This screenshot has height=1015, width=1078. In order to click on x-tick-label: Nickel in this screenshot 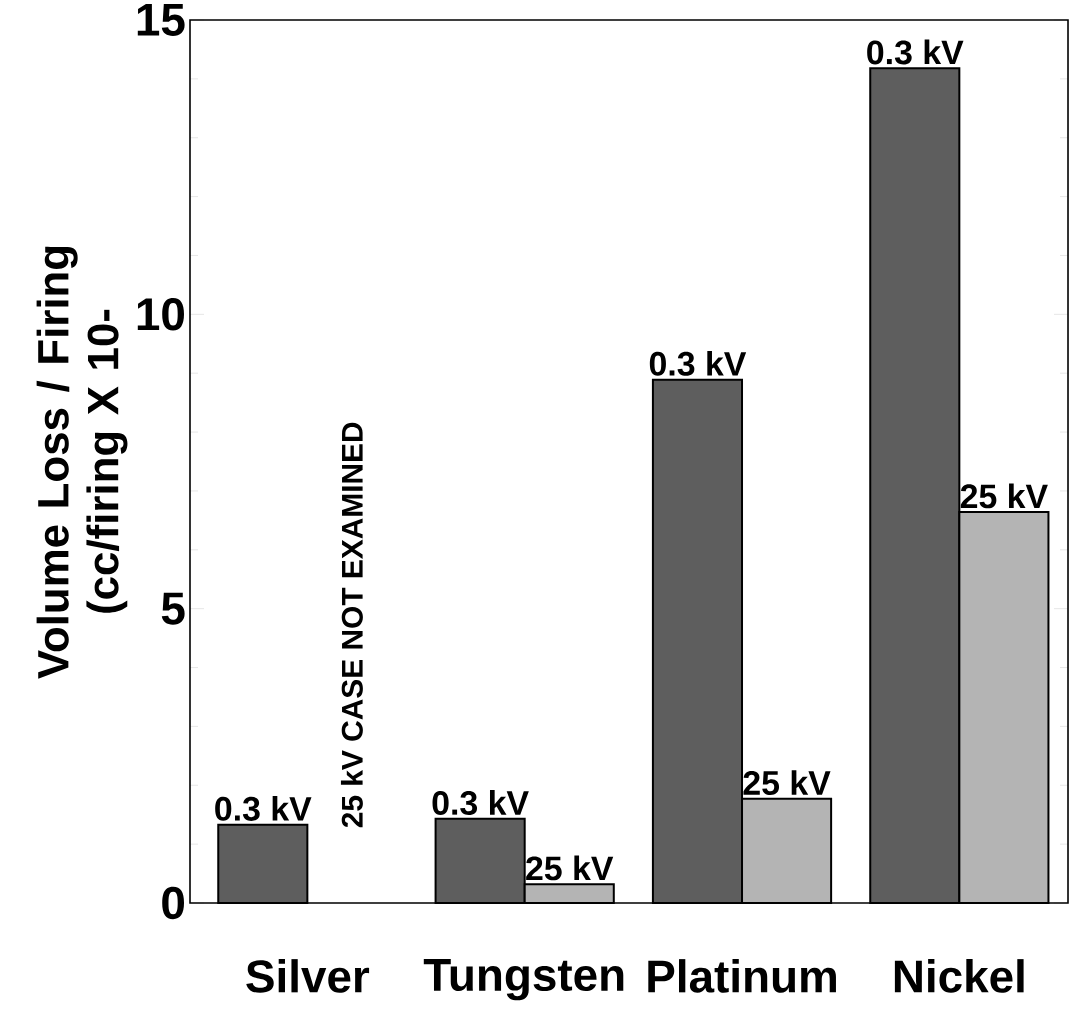, I will do `click(959, 976)`.